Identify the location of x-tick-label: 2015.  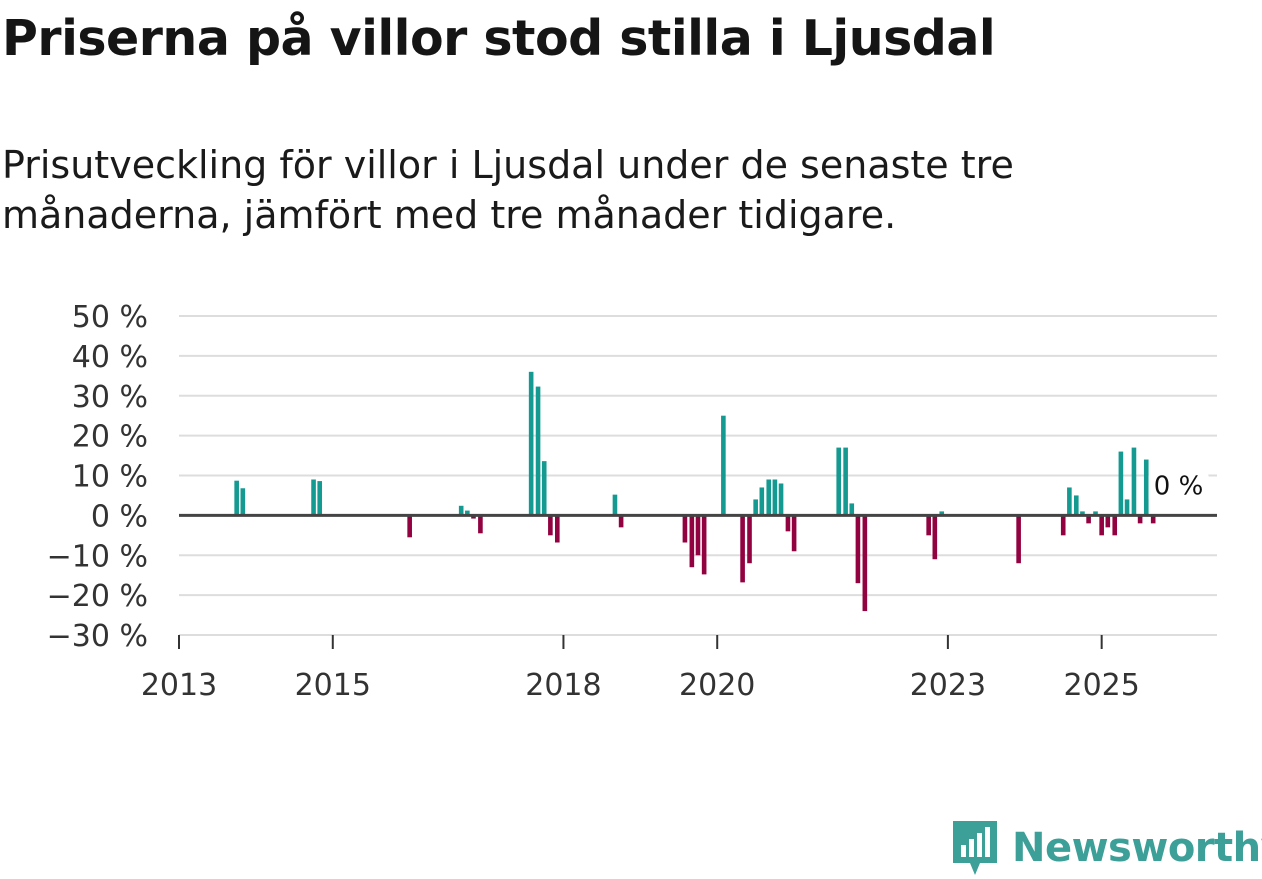
(333, 685).